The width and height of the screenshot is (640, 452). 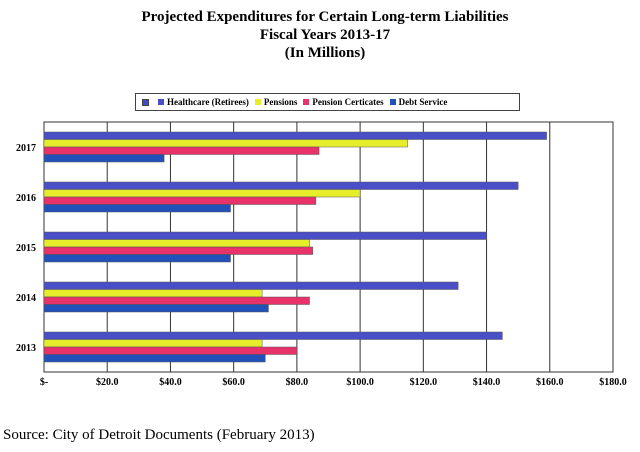 What do you see at coordinates (257, 102) in the screenshot?
I see `legend-swatch-pensions` at bounding box center [257, 102].